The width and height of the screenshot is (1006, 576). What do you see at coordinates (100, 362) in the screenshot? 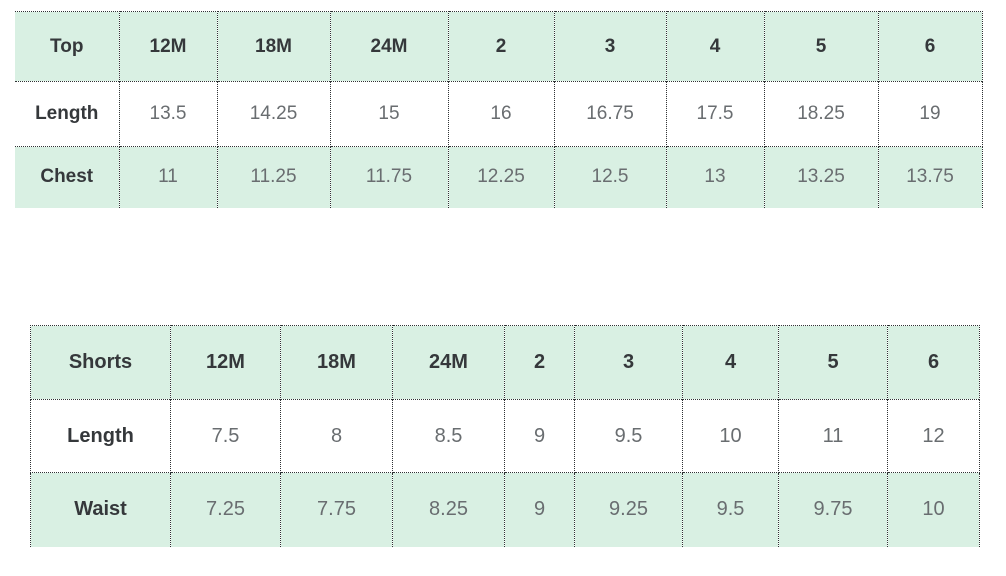
I see `shorts-table-title-cell: Shorts` at bounding box center [100, 362].